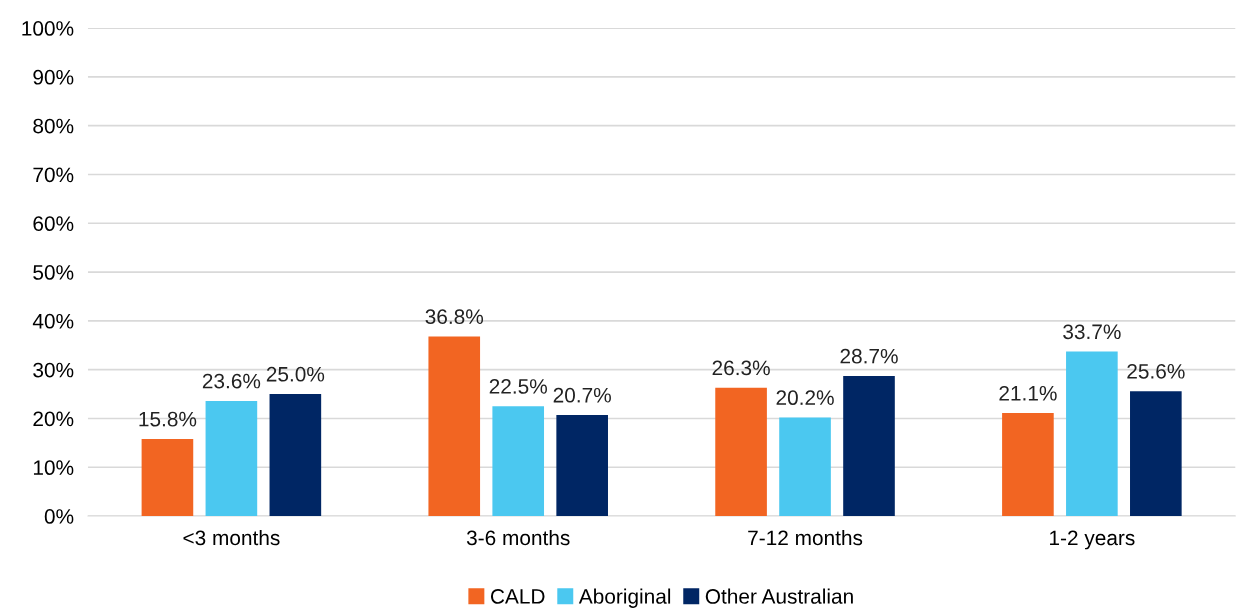 The image size is (1239, 610). Describe the element at coordinates (1156, 371) in the screenshot. I see `data-label: 25.6%` at that location.